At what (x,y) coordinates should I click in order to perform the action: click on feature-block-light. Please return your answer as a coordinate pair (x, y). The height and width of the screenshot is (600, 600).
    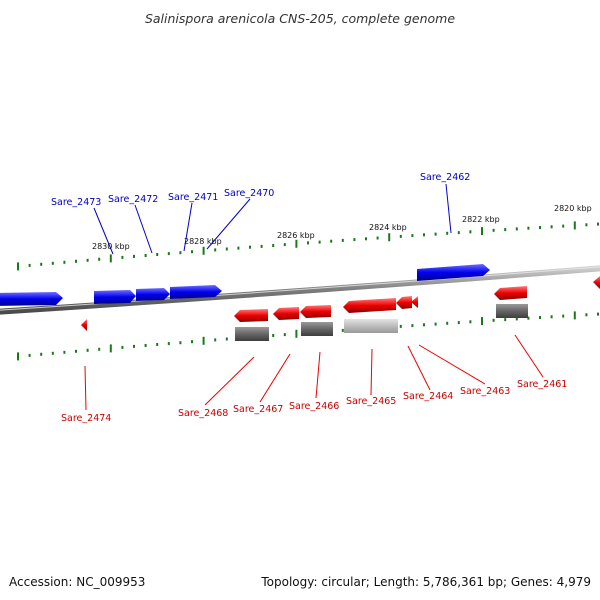
    Looking at the image, I should click on (371, 326).